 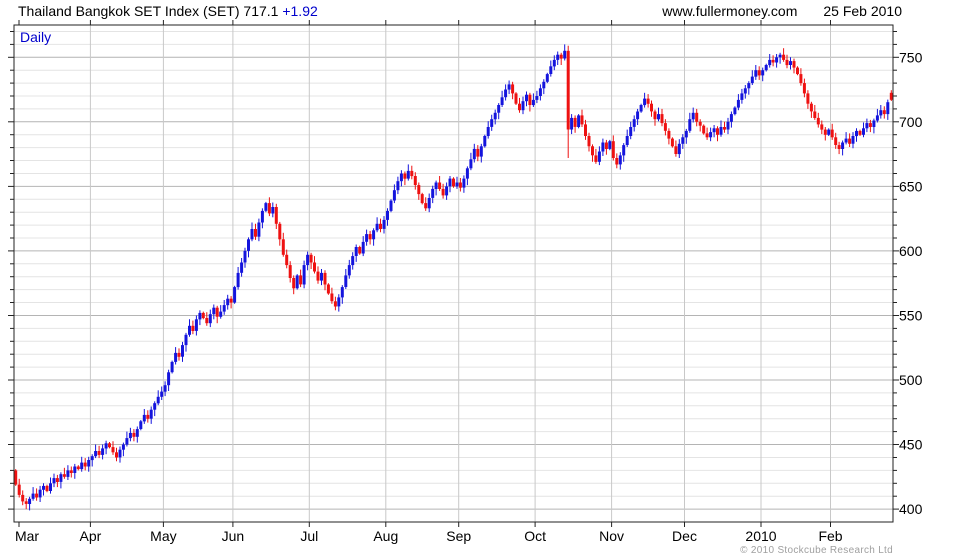 What do you see at coordinates (911, 380) in the screenshot?
I see `svg-text: 500` at bounding box center [911, 380].